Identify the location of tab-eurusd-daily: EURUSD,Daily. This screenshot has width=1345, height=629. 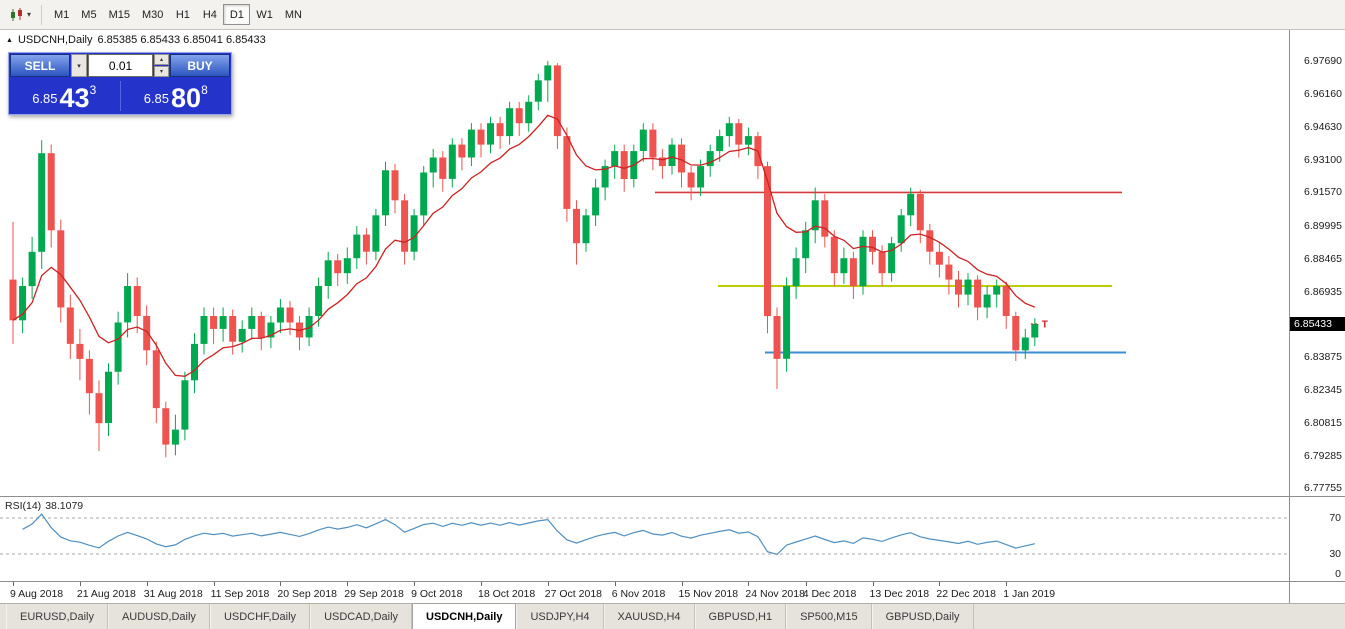
(57, 616).